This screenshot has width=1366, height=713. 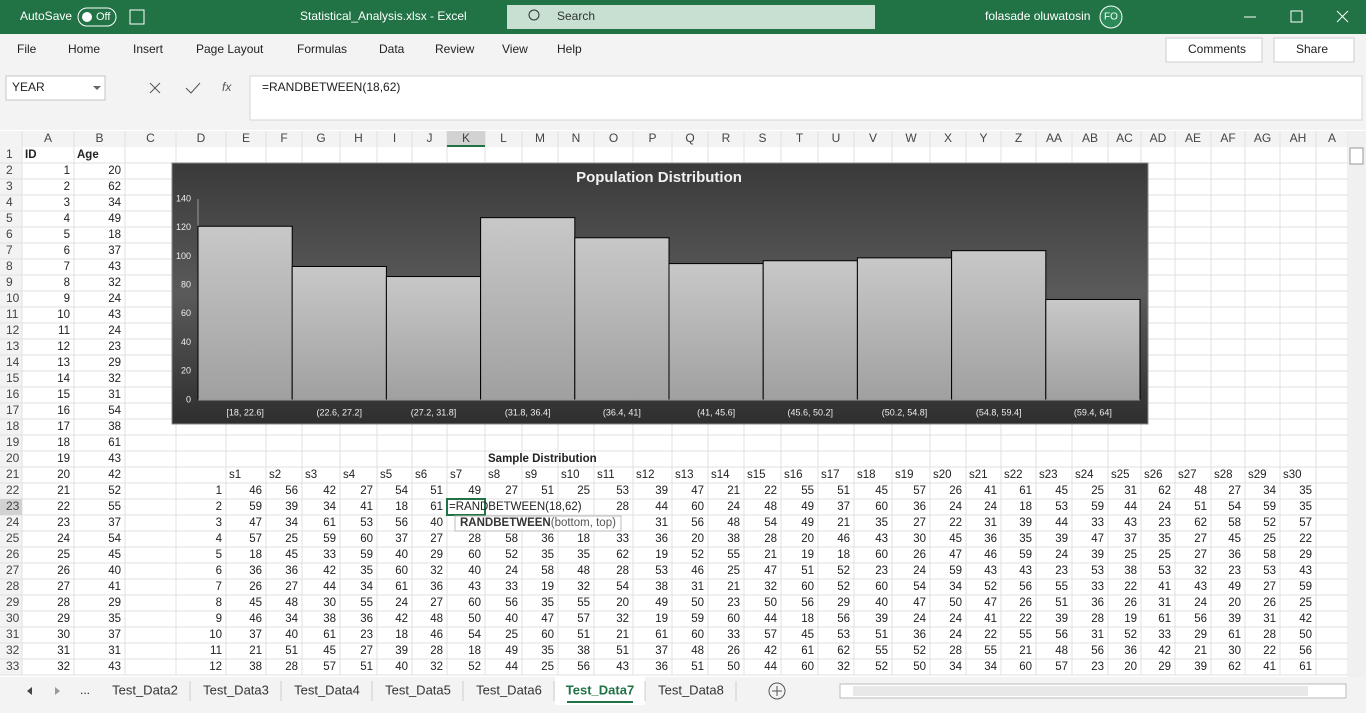 What do you see at coordinates (515, 49) in the screenshot?
I see `ribbon-tab: View` at bounding box center [515, 49].